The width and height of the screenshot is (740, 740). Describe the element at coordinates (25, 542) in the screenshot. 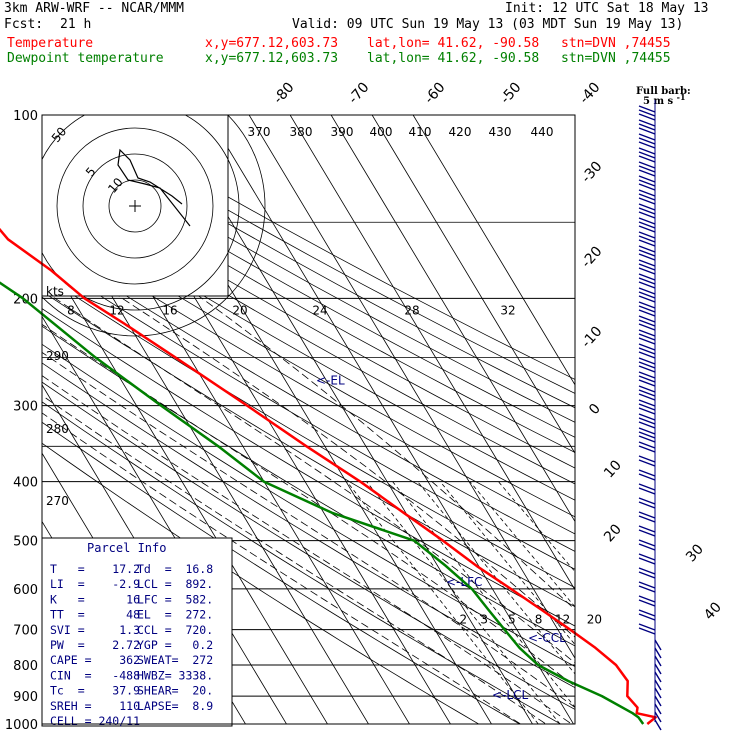

I see `pressure-tick-label: 500` at that location.